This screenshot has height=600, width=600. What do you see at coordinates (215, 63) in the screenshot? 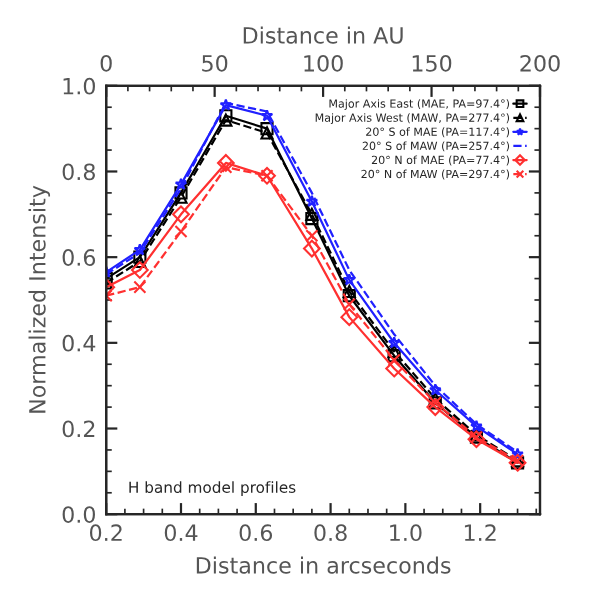
I see `x2-tick-label: 50` at bounding box center [215, 63].